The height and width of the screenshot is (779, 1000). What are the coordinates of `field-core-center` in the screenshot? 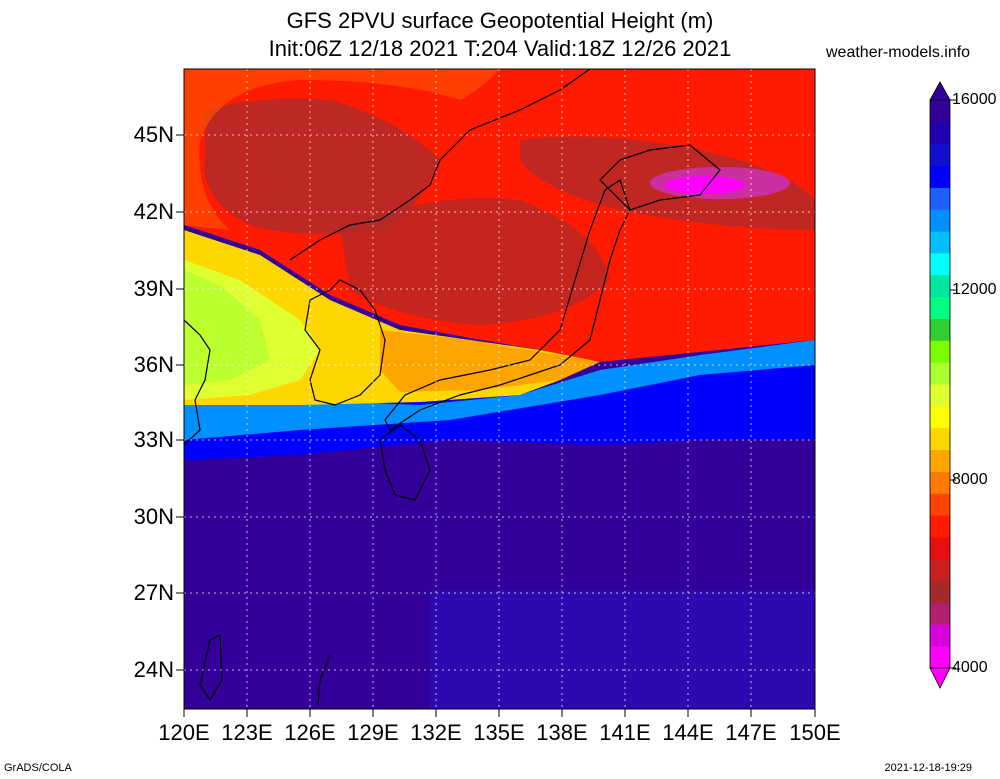 It's located at (475, 261).